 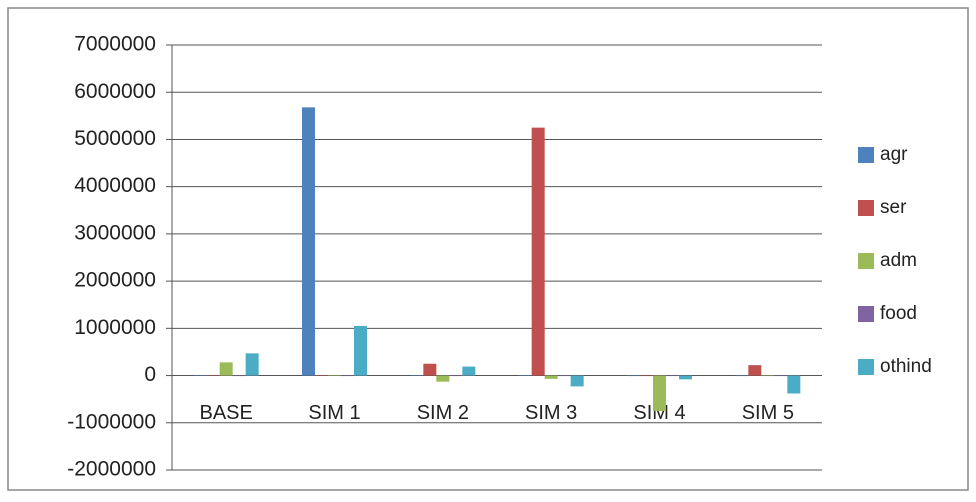 What do you see at coordinates (898, 260) in the screenshot?
I see `legend-label: adm` at bounding box center [898, 260].